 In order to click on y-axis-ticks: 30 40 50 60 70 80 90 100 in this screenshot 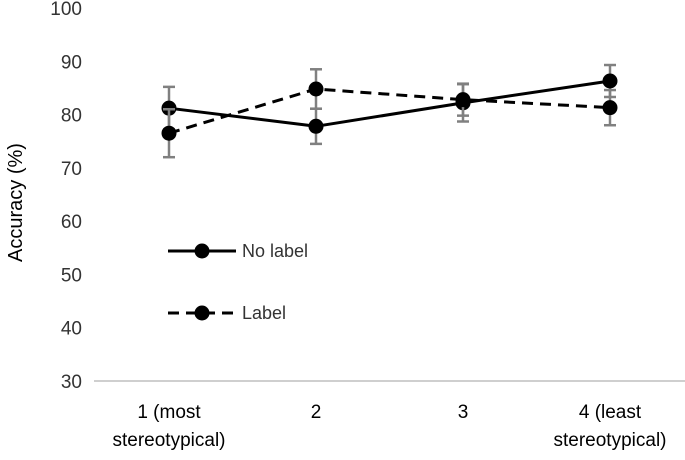, I will do `click(66, 196)`.